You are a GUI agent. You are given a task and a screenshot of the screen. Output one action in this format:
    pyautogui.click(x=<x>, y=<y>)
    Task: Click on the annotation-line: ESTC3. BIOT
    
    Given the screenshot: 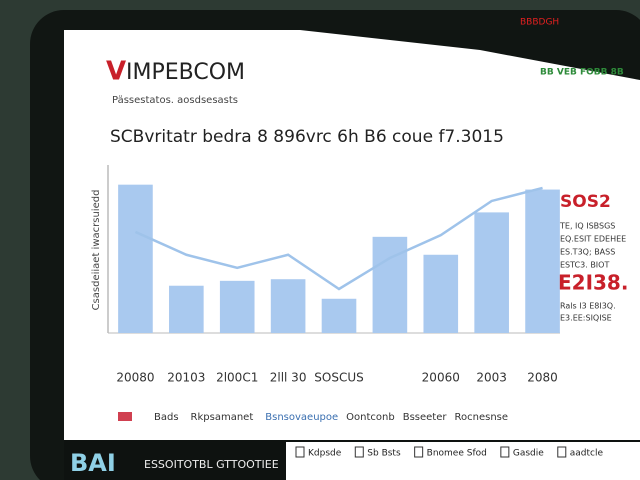 What is the action you would take?
    pyautogui.click(x=584, y=265)
    